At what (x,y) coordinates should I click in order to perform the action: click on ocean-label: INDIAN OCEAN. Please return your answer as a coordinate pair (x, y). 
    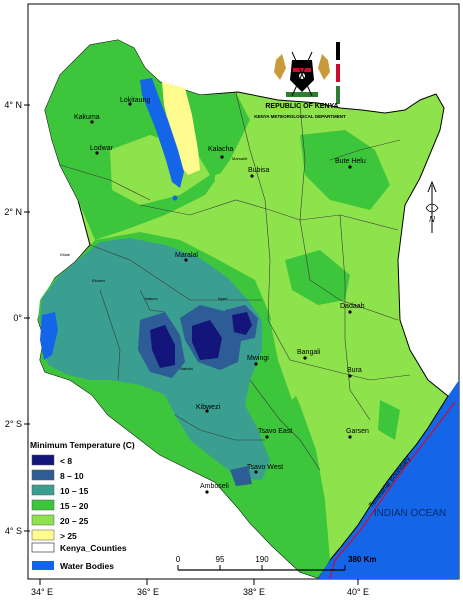
    Looking at the image, I should click on (410, 513).